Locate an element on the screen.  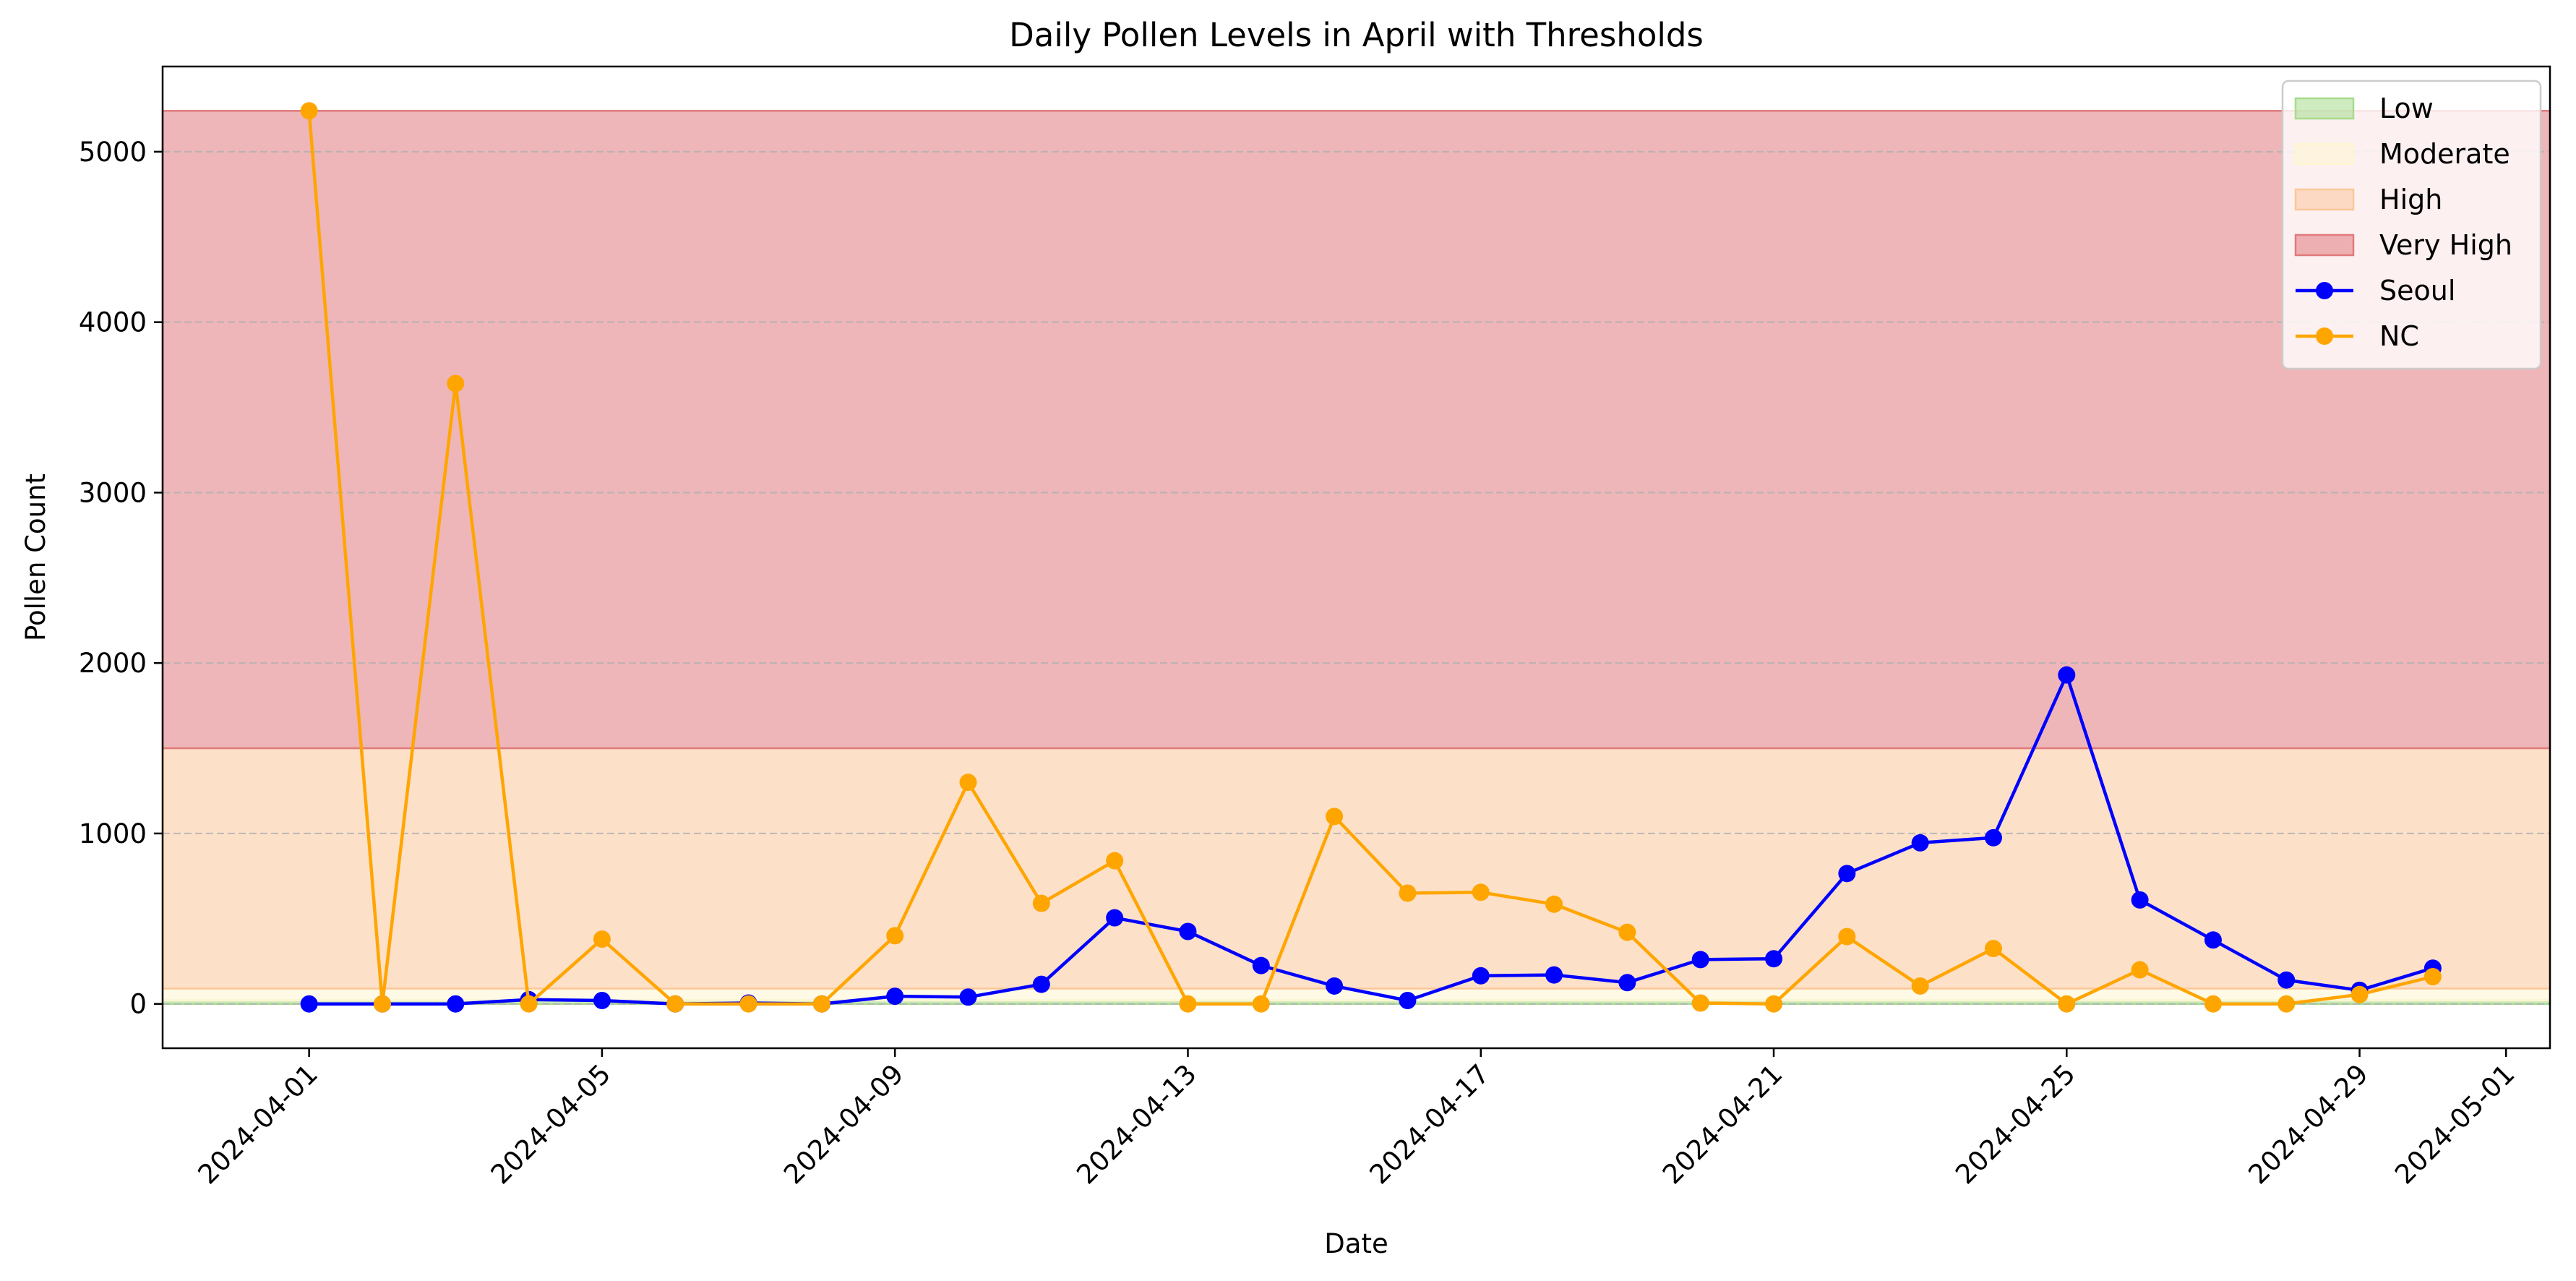
legend: Low Moderate High Very High Seoul NC is located at coordinates (2412, 225).